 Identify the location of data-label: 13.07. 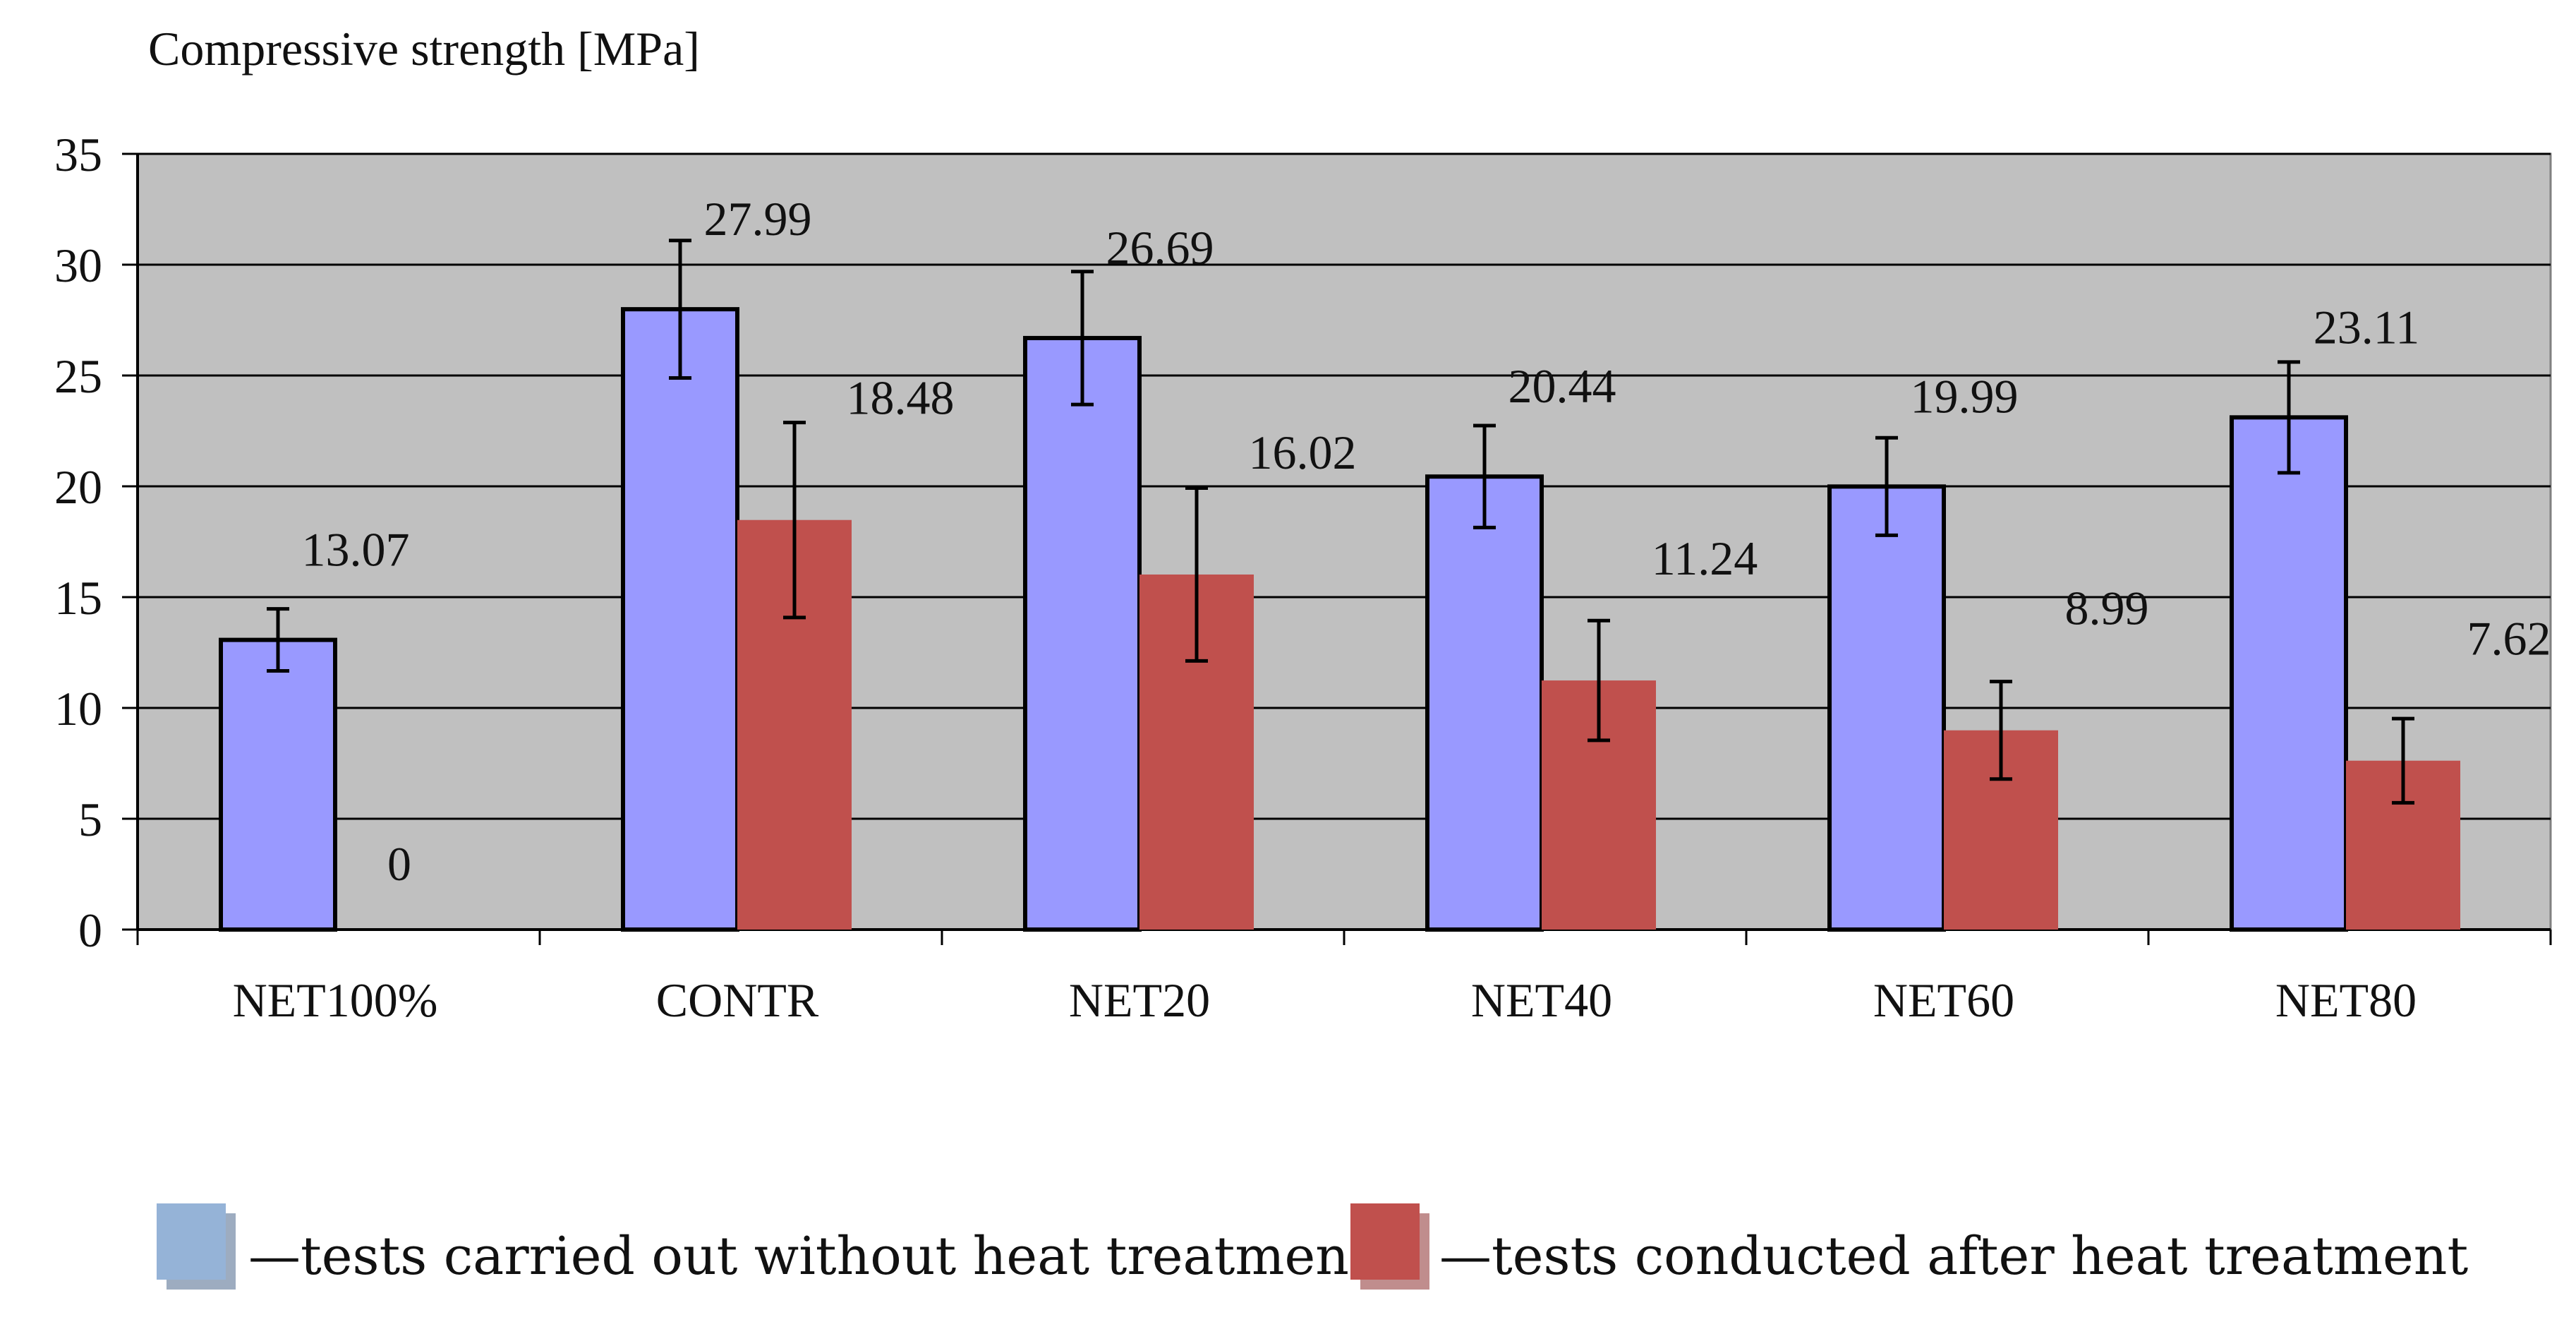
(356, 550).